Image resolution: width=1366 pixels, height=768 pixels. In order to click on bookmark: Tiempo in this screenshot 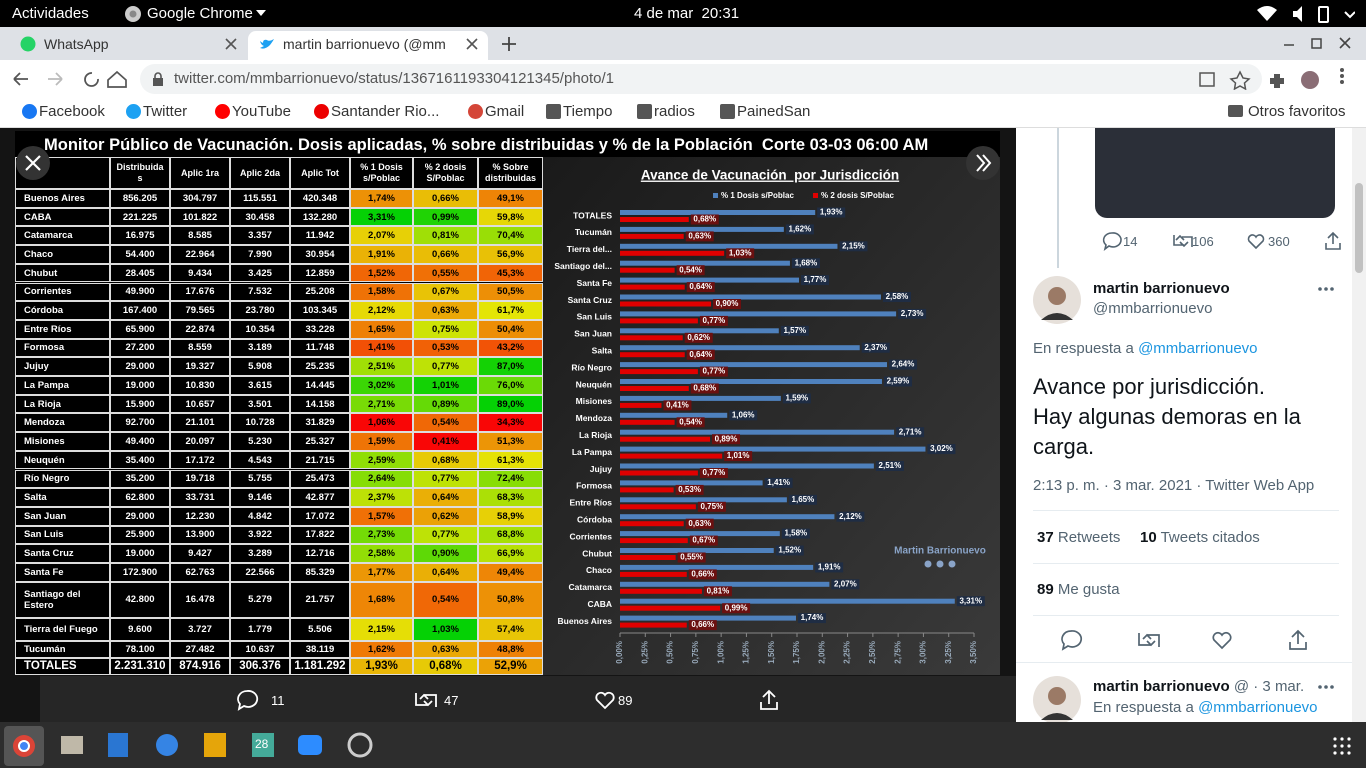, I will do `click(588, 111)`.